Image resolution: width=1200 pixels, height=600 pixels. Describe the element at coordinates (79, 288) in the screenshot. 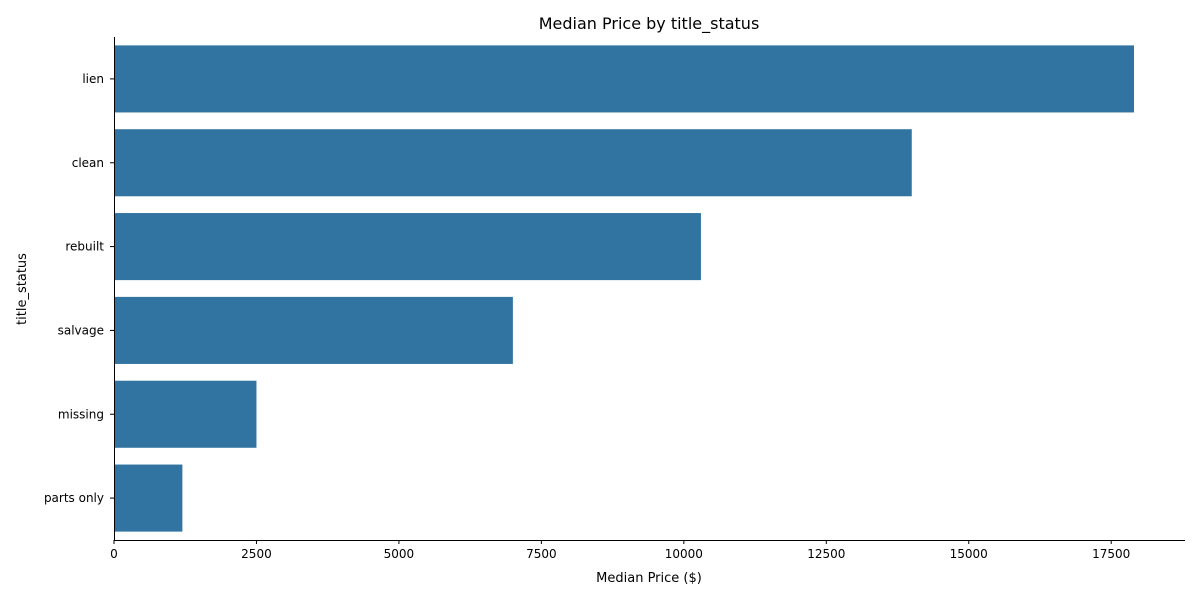

I see `y-axis-ticks: lien clean rebuilt salvage missing parts only` at that location.